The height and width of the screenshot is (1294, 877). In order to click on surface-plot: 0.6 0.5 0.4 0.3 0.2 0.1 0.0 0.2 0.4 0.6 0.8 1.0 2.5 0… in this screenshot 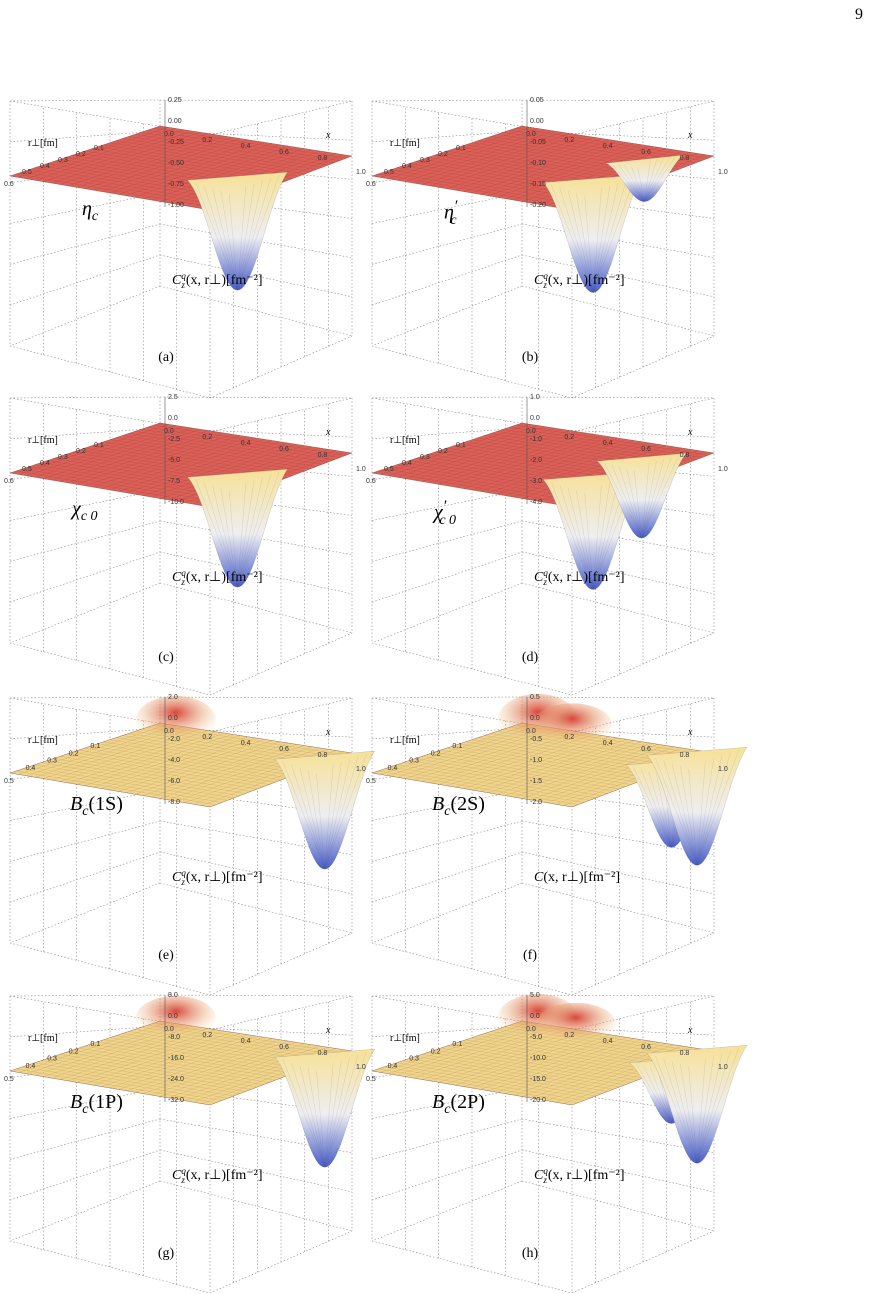, I will do `click(185, 545)`.